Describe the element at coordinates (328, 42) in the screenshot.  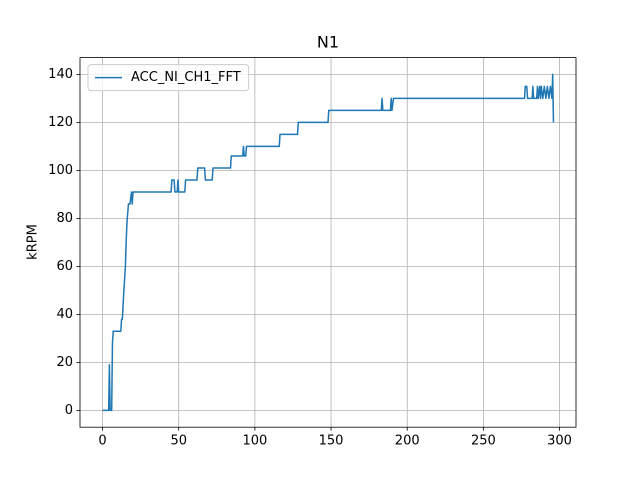
I see `chart-title: N1` at that location.